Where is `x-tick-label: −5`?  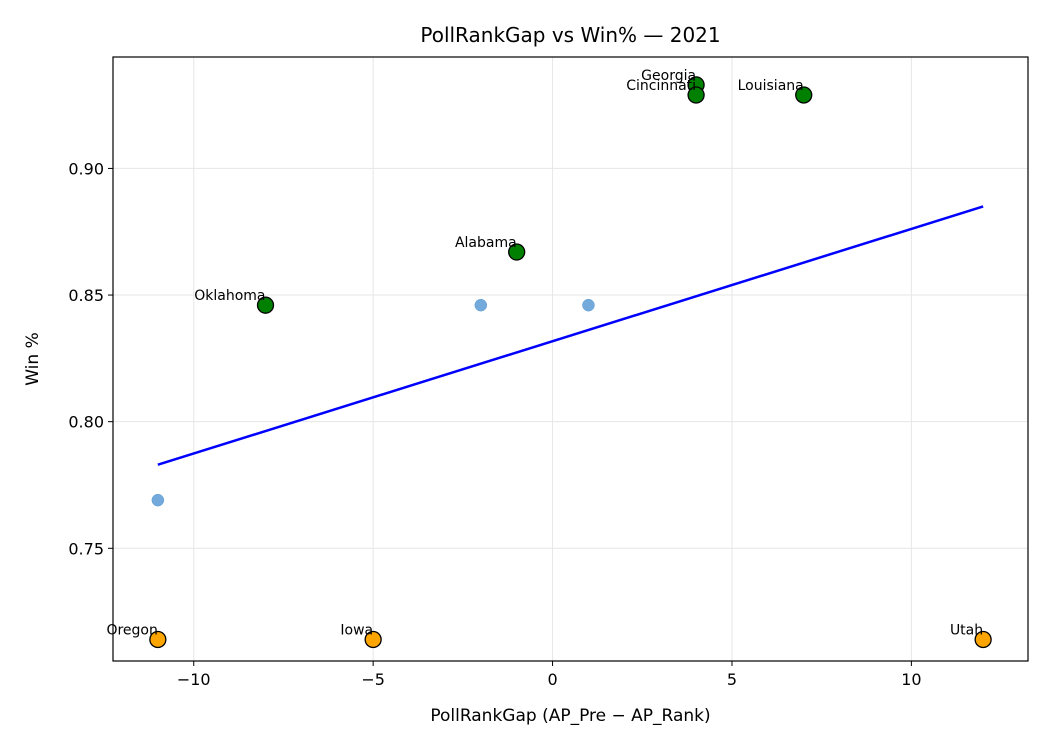
x-tick-label: −5 is located at coordinates (373, 679).